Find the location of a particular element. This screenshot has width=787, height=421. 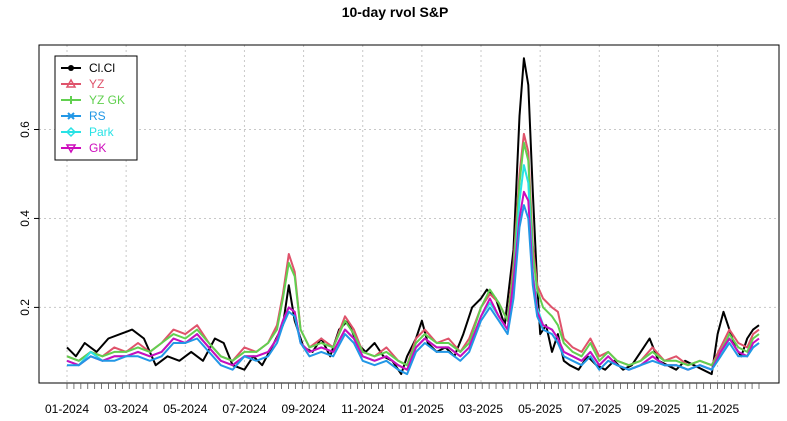

legend: Cl.Cl YZ YZ GK RS Park GK is located at coordinates (96, 108).